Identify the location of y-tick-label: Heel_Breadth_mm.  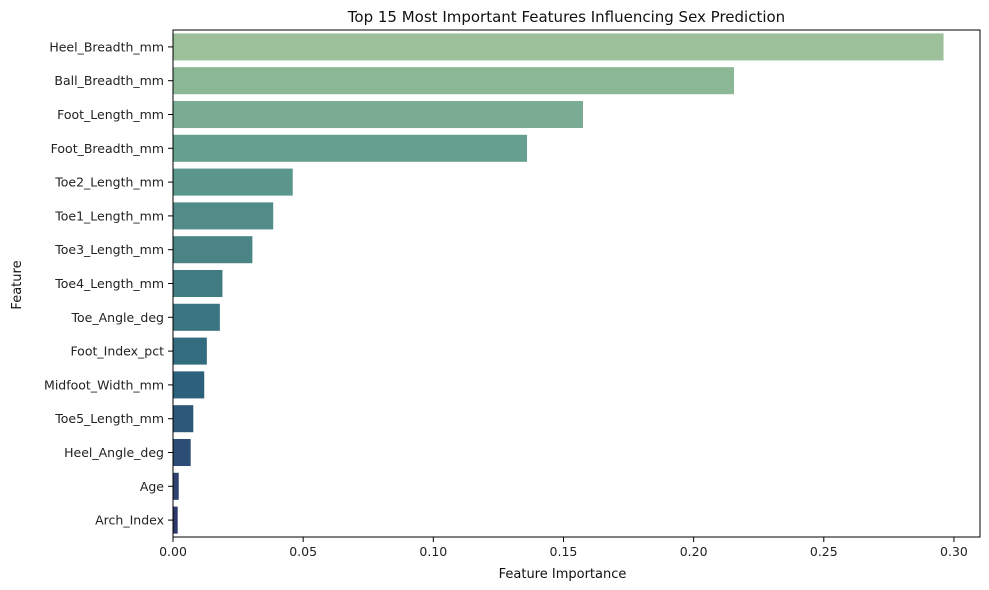
(106, 46).